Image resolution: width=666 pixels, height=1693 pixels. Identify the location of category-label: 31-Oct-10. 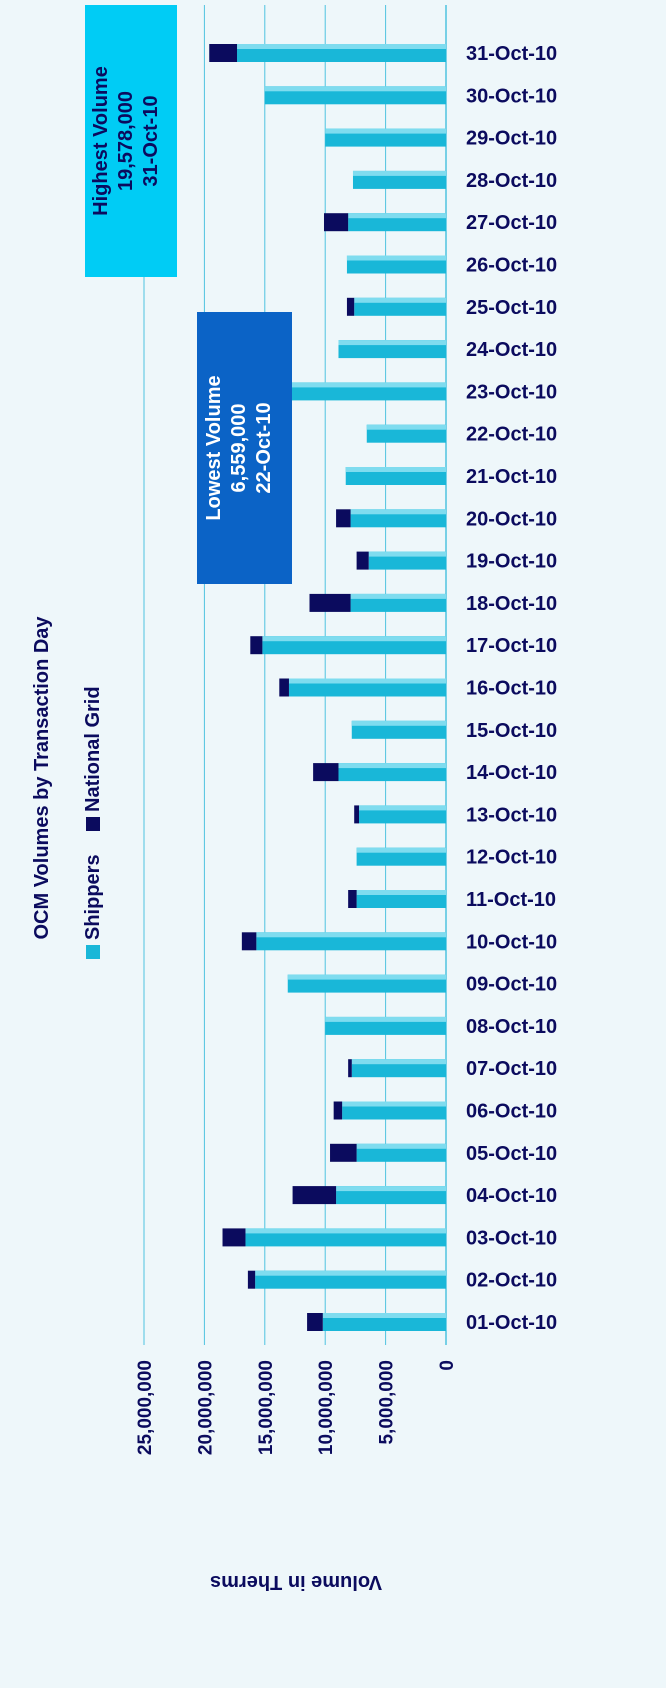
(511, 54).